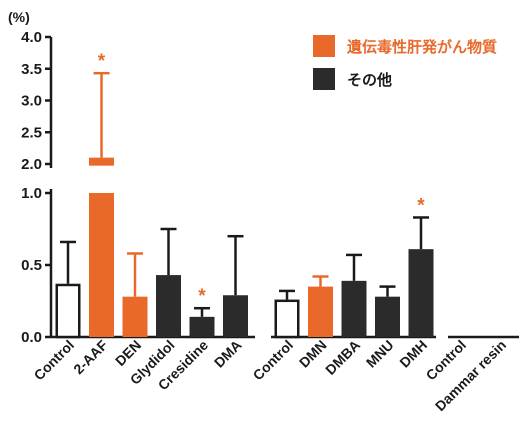 This screenshot has width=523, height=441. I want to click on y-tick-label: 0.0, so click(31, 337).